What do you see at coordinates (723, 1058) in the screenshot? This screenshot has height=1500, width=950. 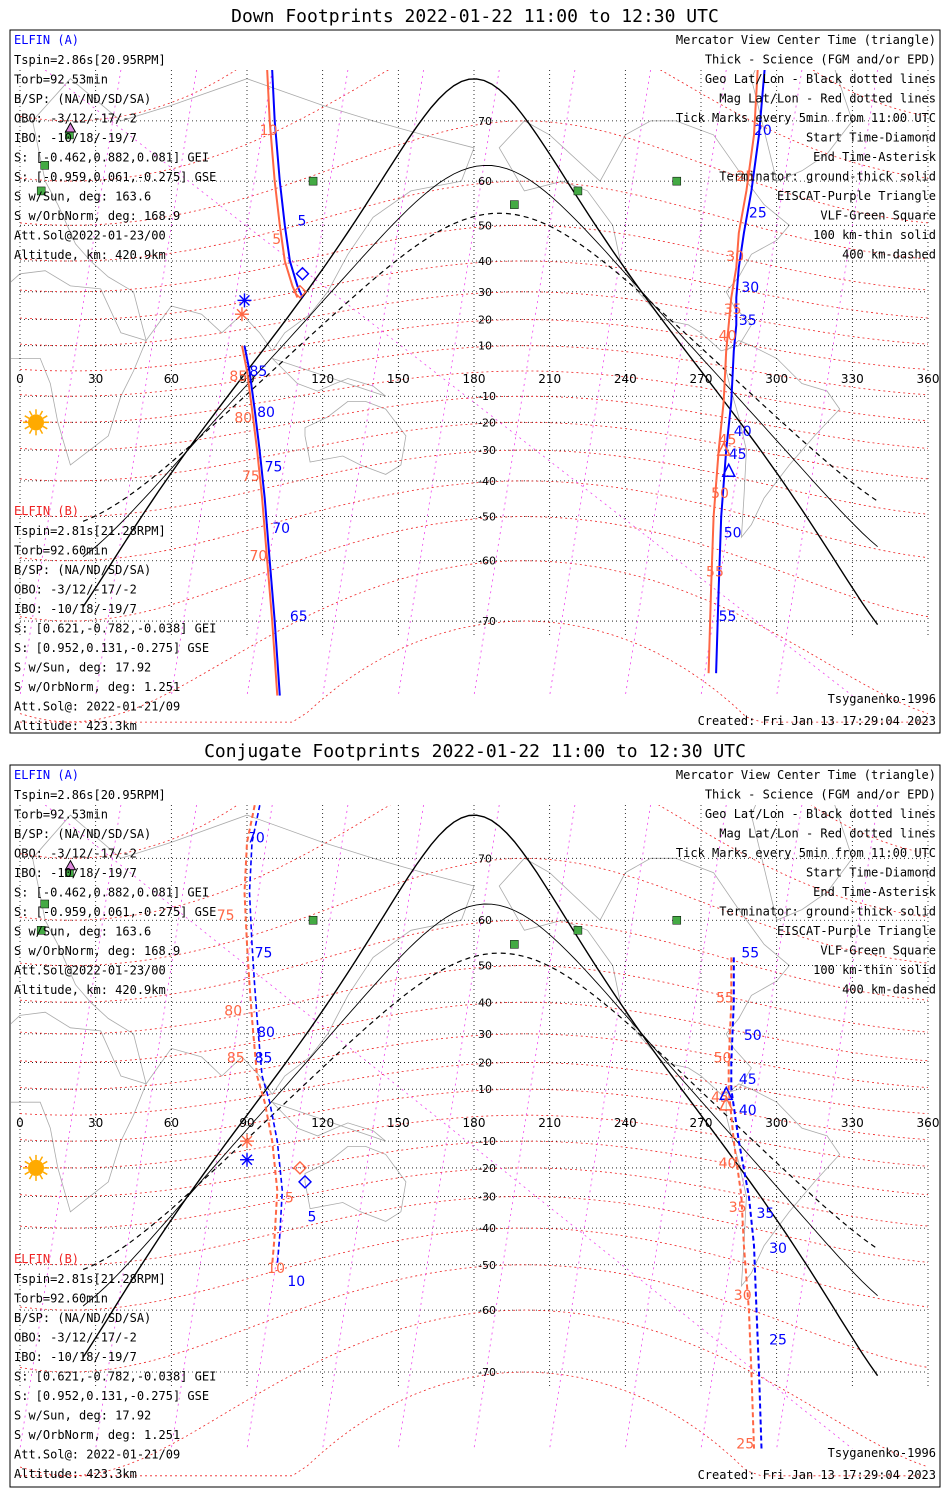 I see `tick-label-b: 50` at bounding box center [723, 1058].